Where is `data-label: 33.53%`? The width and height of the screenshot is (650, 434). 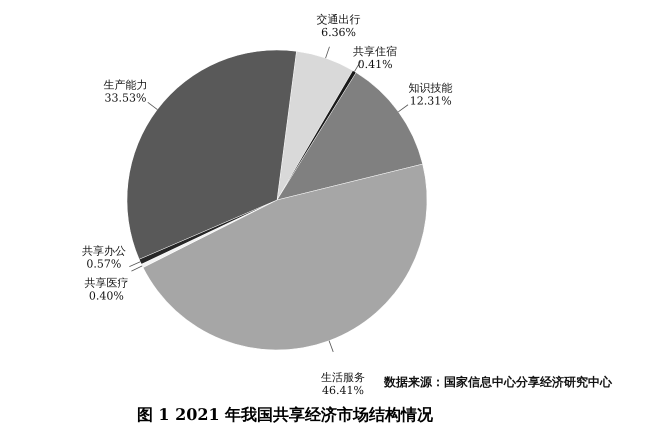 data-label: 33.53% is located at coordinates (125, 97).